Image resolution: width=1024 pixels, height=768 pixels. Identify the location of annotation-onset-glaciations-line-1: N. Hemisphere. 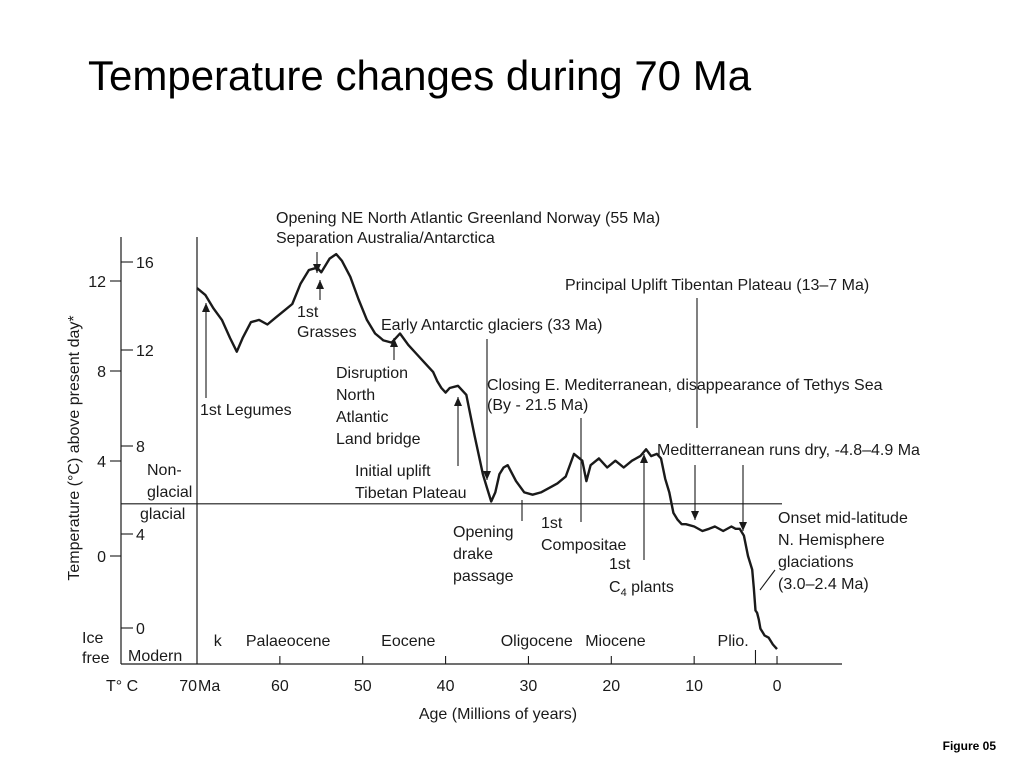
(831, 540).